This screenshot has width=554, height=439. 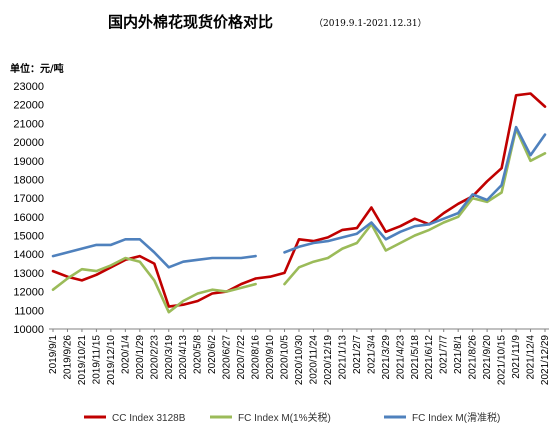 What do you see at coordinates (28, 124) in the screenshot?
I see `y-tick-label: 21000` at bounding box center [28, 124].